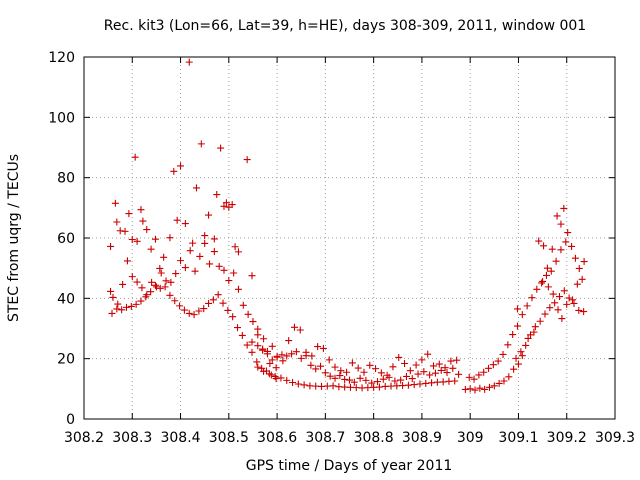  I want to click on y-tick-label: 100, so click(61, 118).